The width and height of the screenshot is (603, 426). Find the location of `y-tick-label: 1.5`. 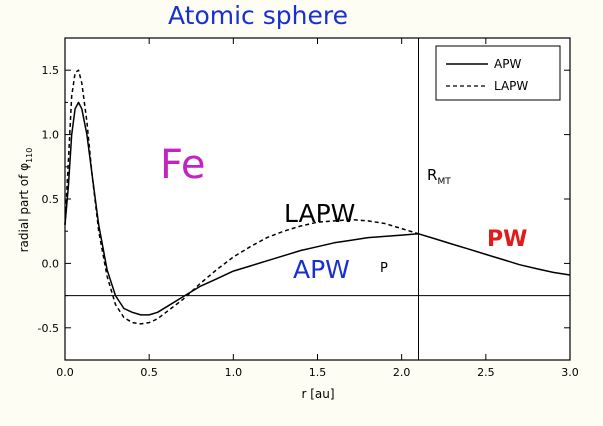

y-tick-label: 1.5 is located at coordinates (51, 70).